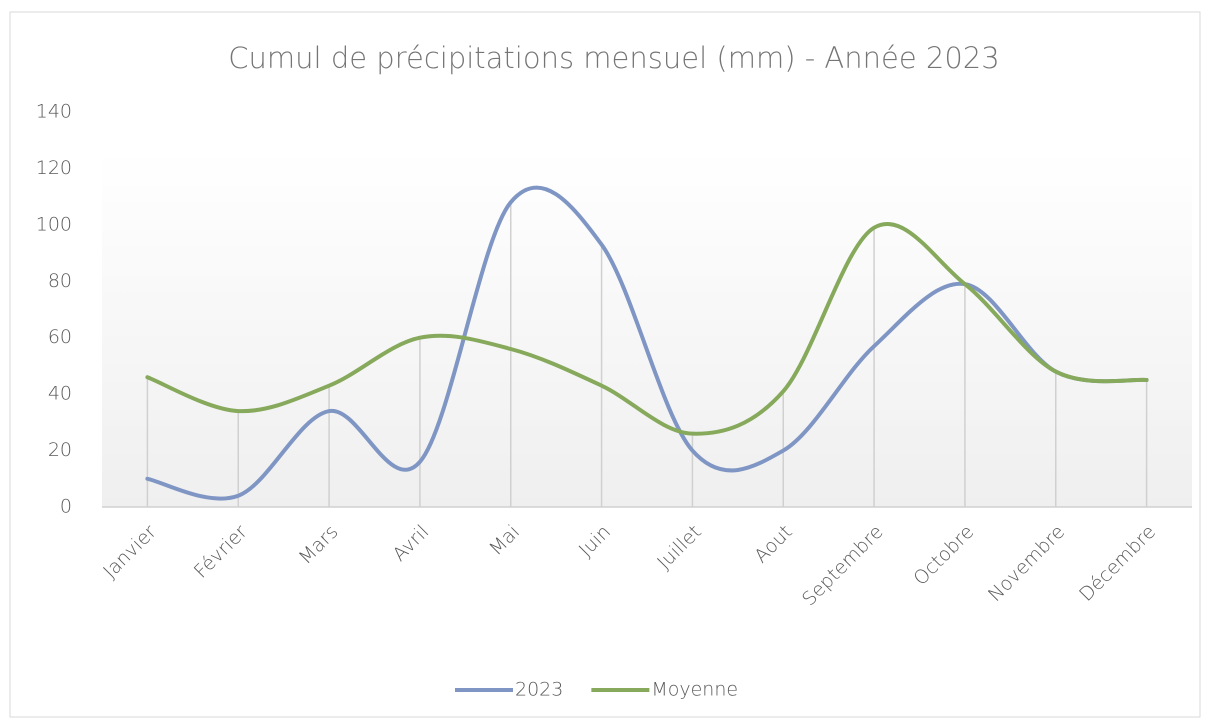 The image size is (1208, 723). I want to click on y-tick-label: 120, so click(54, 168).